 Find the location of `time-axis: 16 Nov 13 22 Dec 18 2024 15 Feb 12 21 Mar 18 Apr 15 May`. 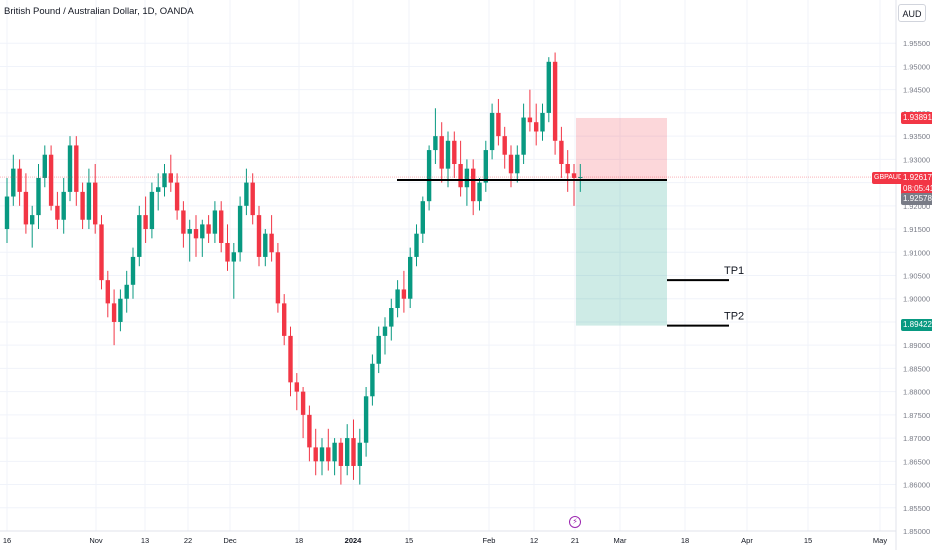

time-axis: 16 Nov 13 22 Dec 18 2024 15 Feb 12 21 Mar 18 Apr 15 May is located at coordinates (445, 540).